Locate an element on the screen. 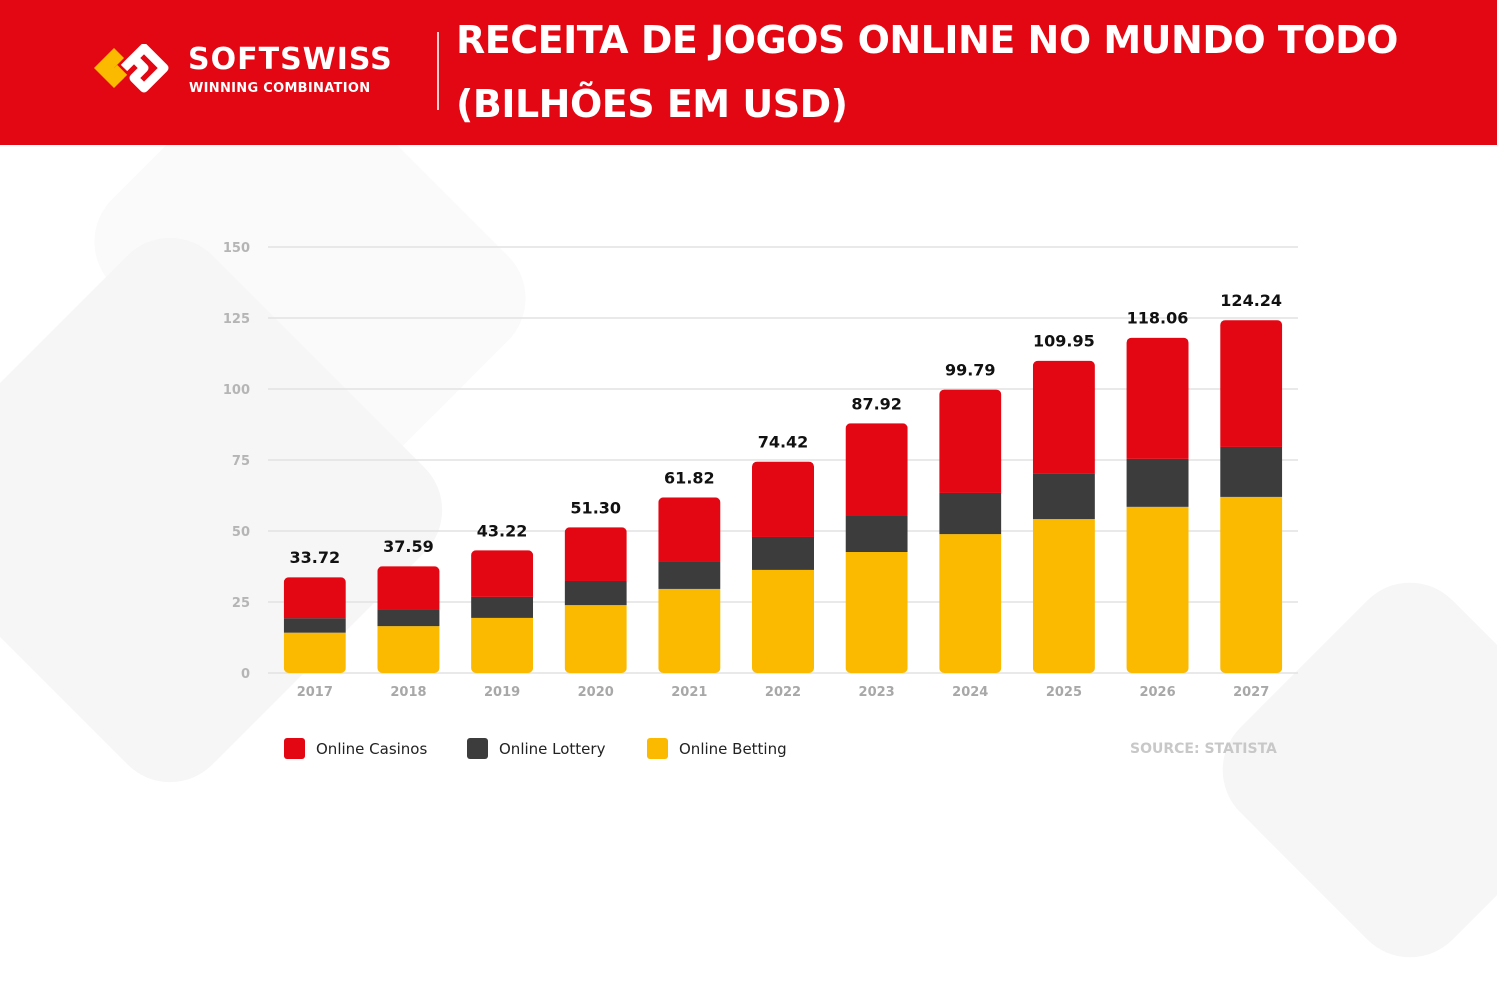  legend-swatch-casinos is located at coordinates (294, 748).